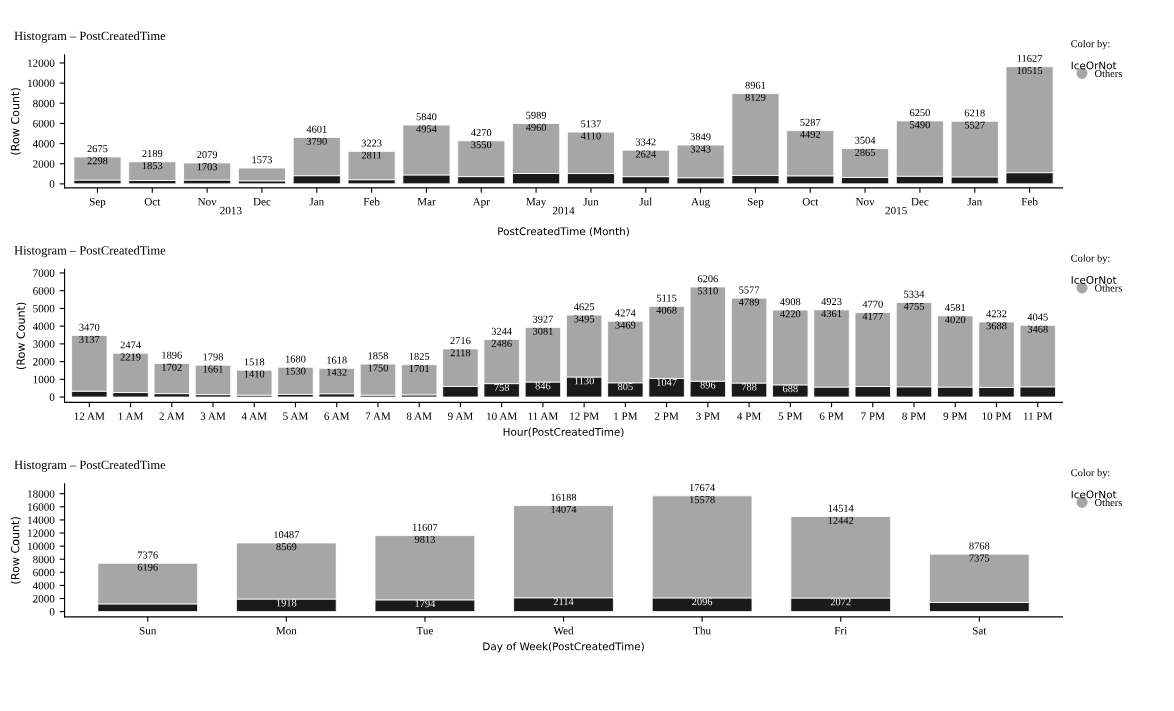 This screenshot has width=1174, height=711. I want to click on total-label: 6206, so click(707, 279).